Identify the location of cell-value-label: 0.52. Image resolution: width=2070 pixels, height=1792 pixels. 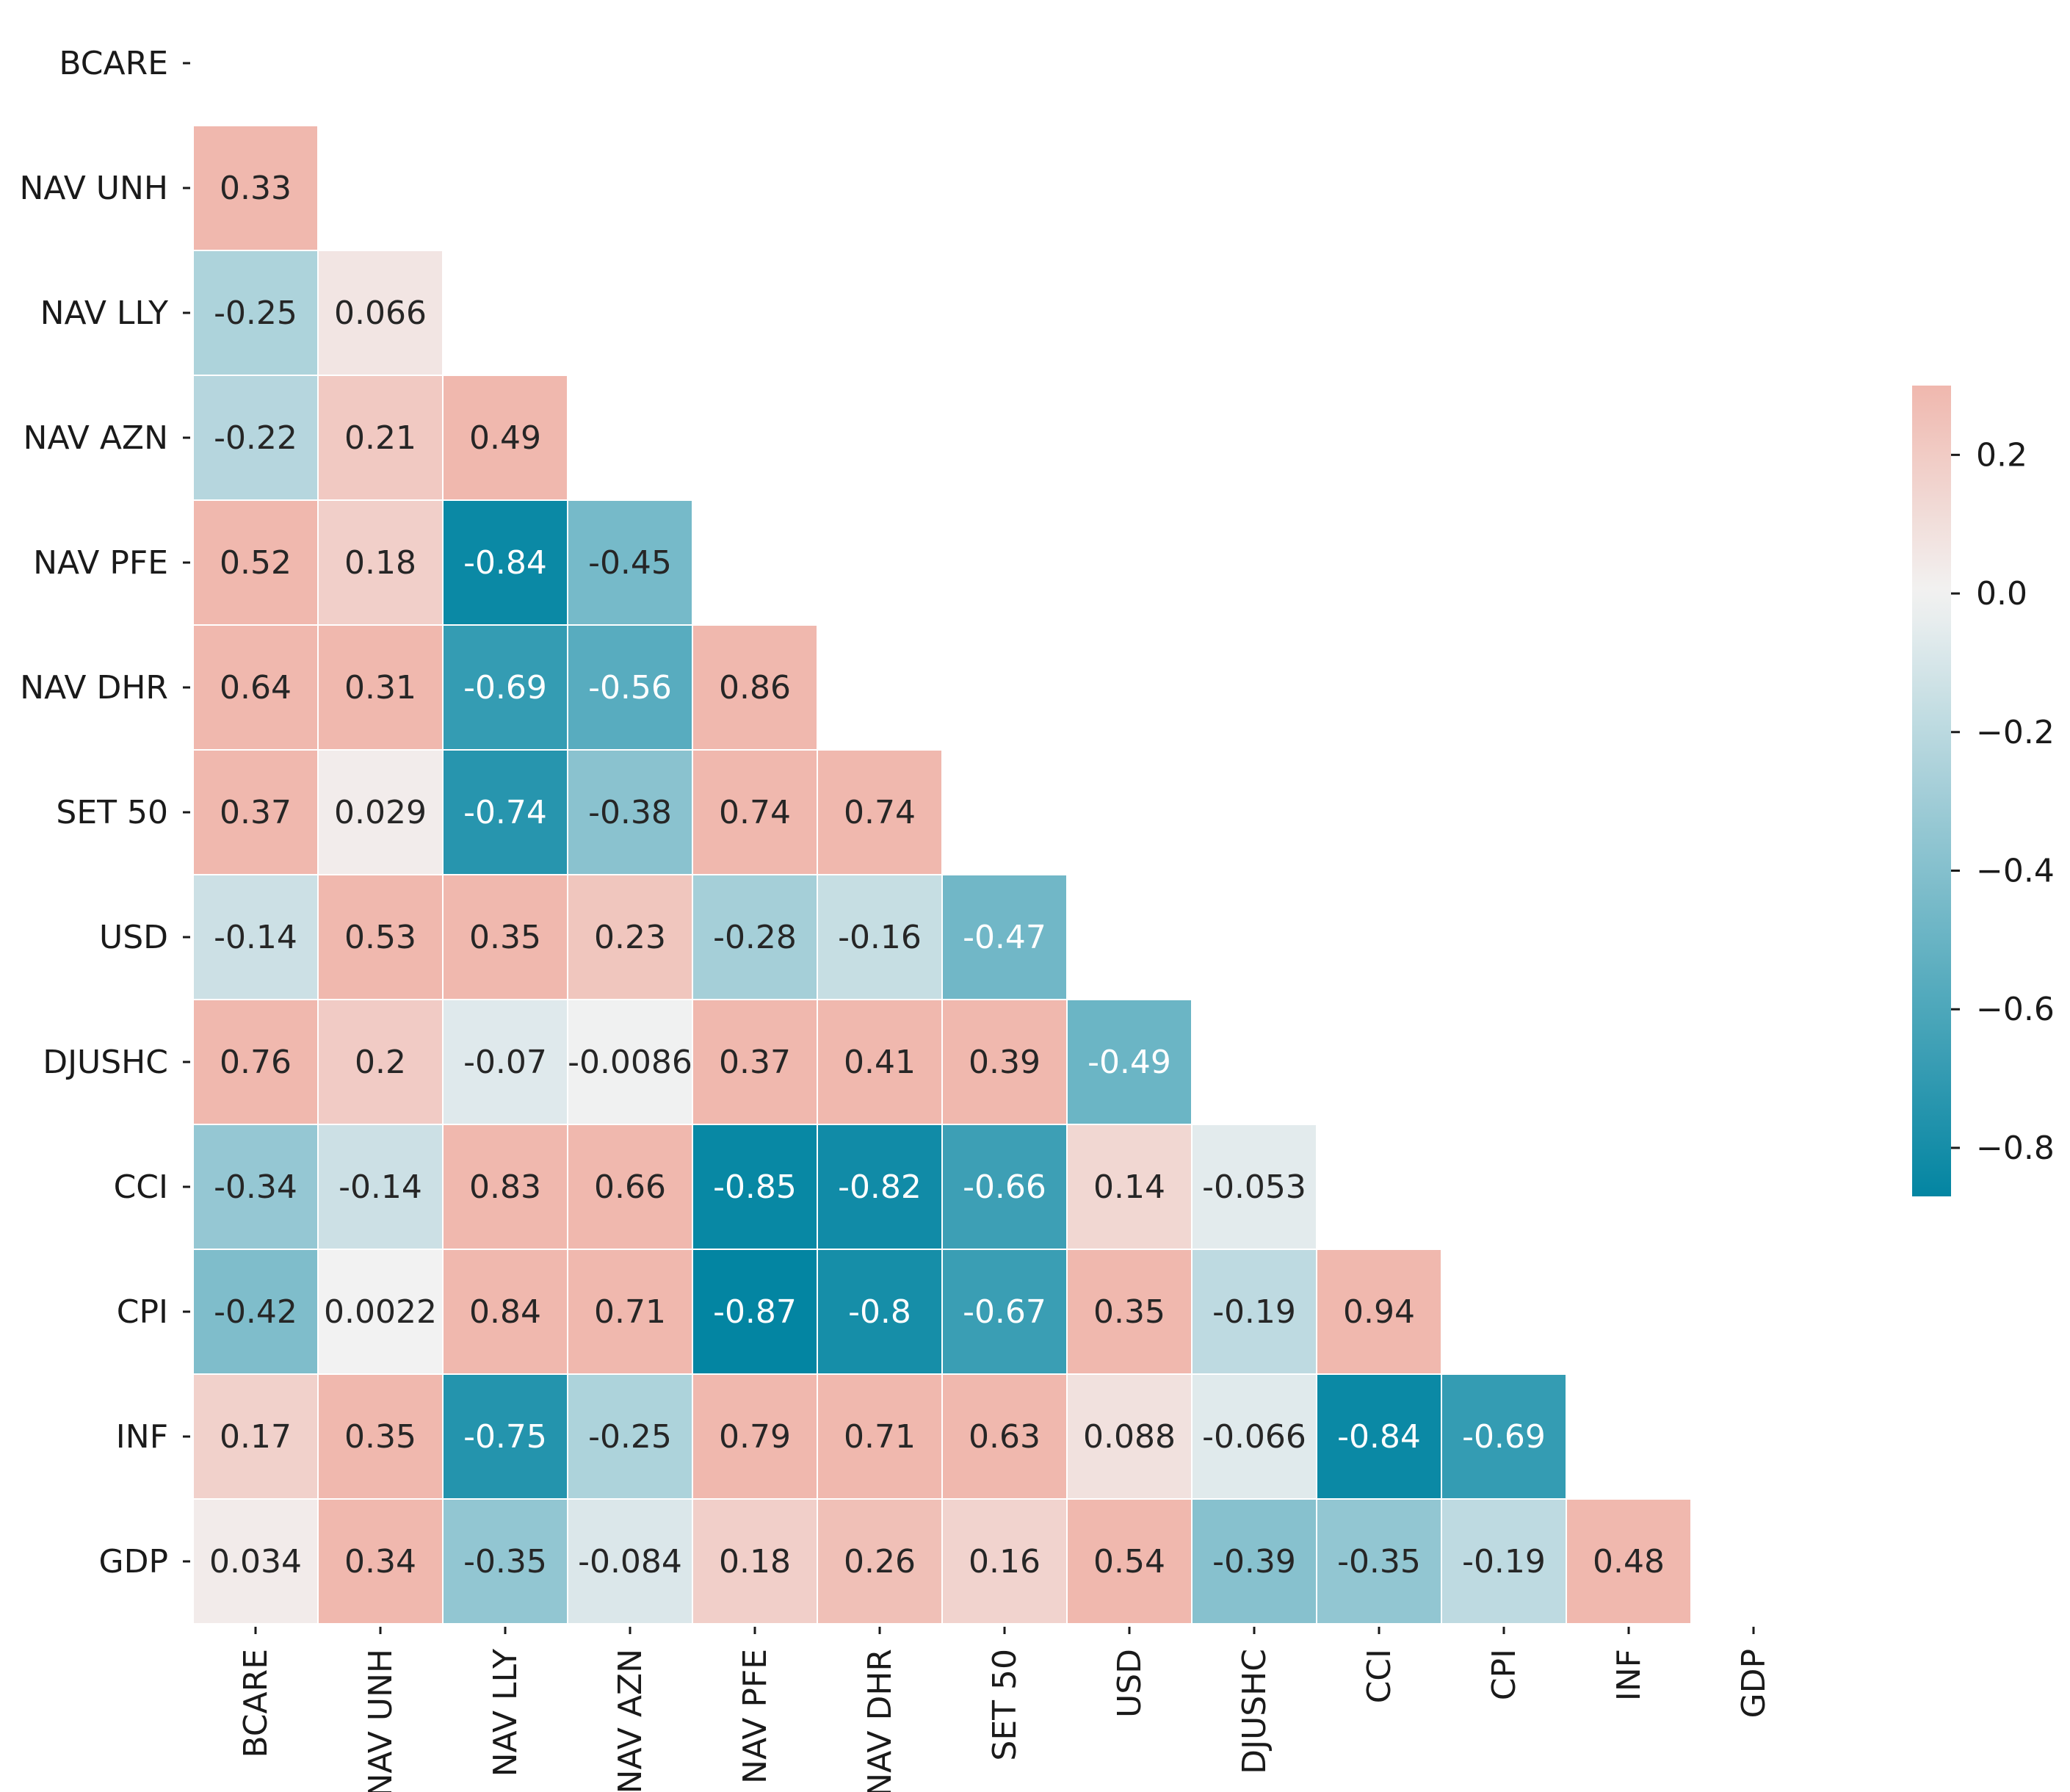
(256, 563).